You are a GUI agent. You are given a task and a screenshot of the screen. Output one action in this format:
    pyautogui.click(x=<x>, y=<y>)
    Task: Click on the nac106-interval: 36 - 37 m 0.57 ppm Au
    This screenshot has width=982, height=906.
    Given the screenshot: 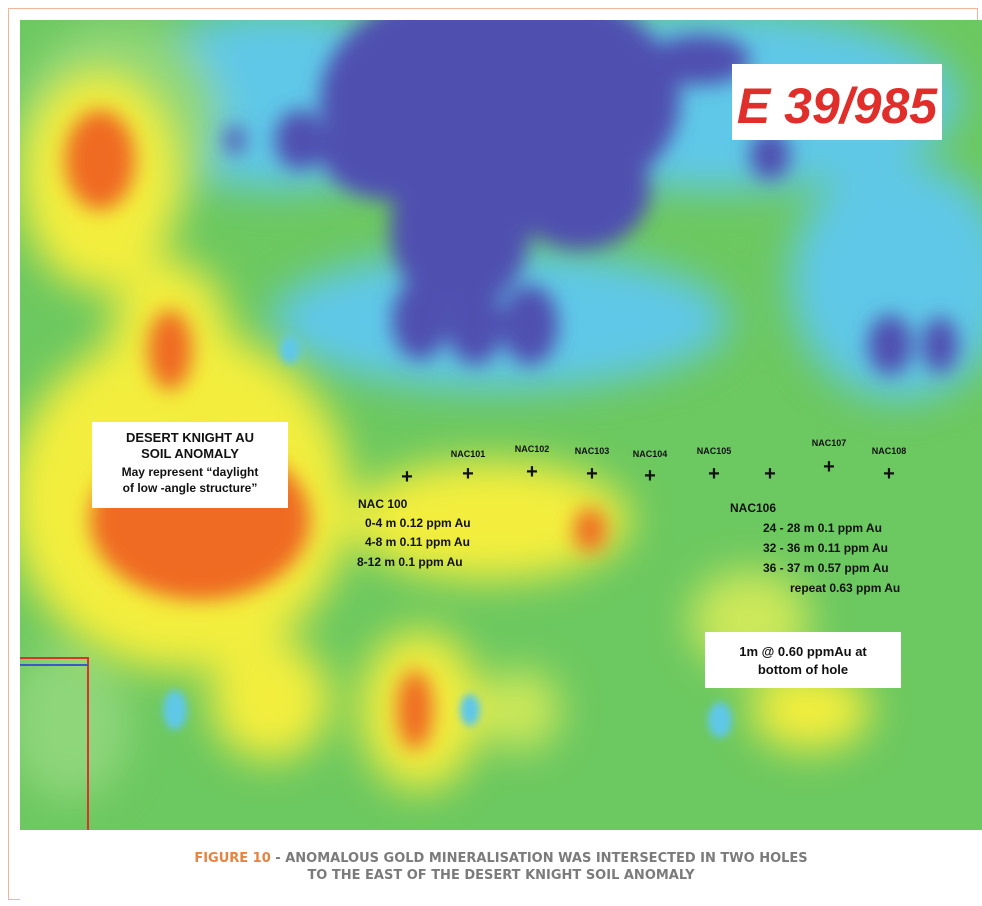 What is the action you would take?
    pyautogui.click(x=826, y=568)
    